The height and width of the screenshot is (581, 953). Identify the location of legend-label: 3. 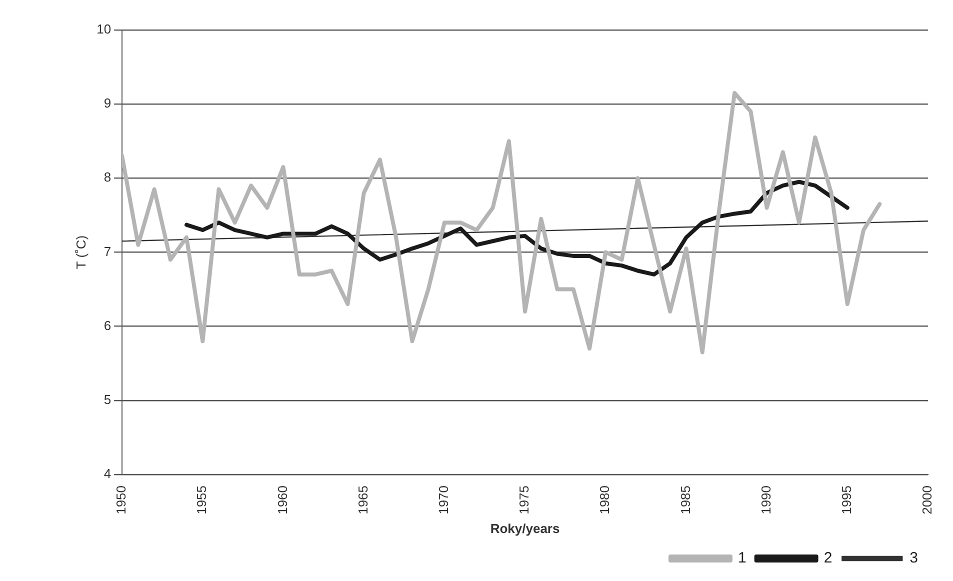
(914, 558).